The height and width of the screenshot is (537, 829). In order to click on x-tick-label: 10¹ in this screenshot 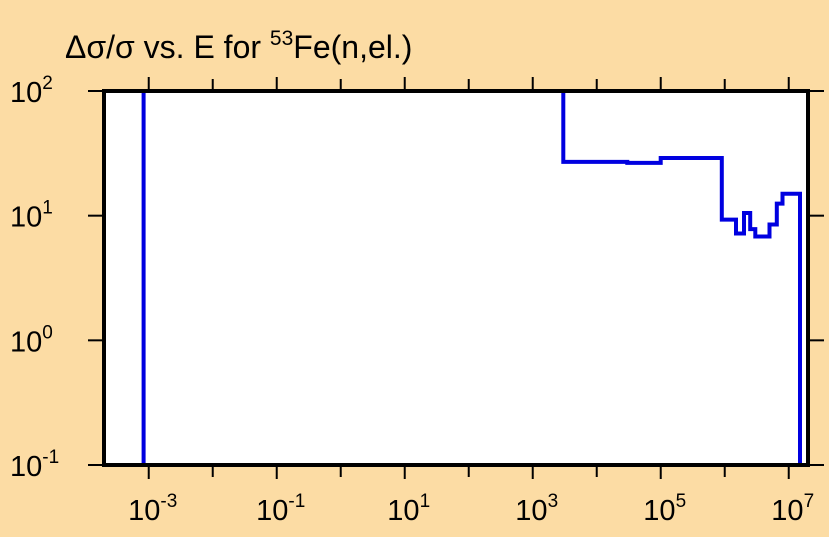, I will do `click(408, 509)`.